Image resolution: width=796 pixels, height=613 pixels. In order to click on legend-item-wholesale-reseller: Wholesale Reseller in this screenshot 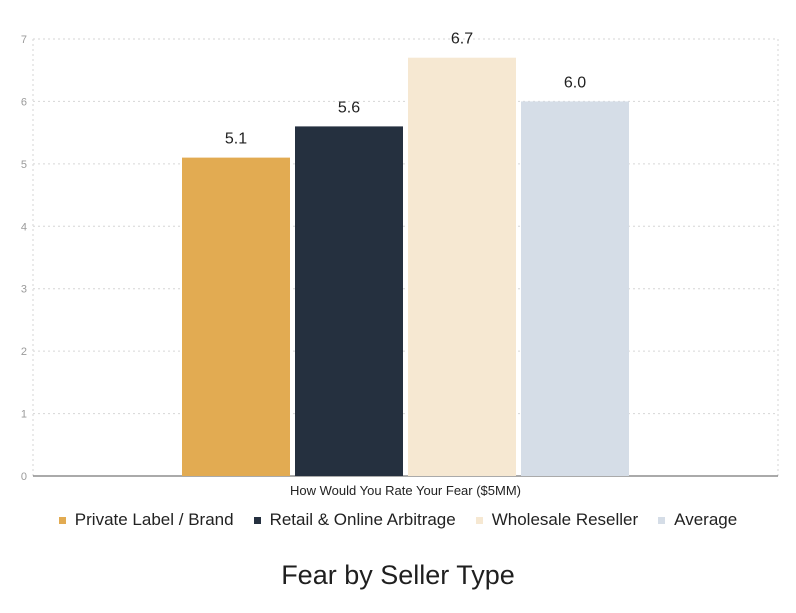, I will do `click(557, 520)`.